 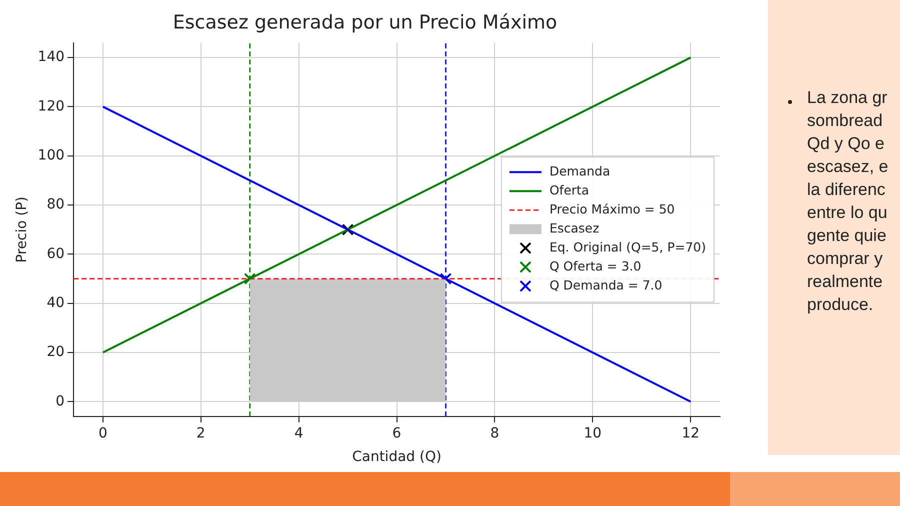 I want to click on y-tick-label: 100, so click(x=51, y=156).